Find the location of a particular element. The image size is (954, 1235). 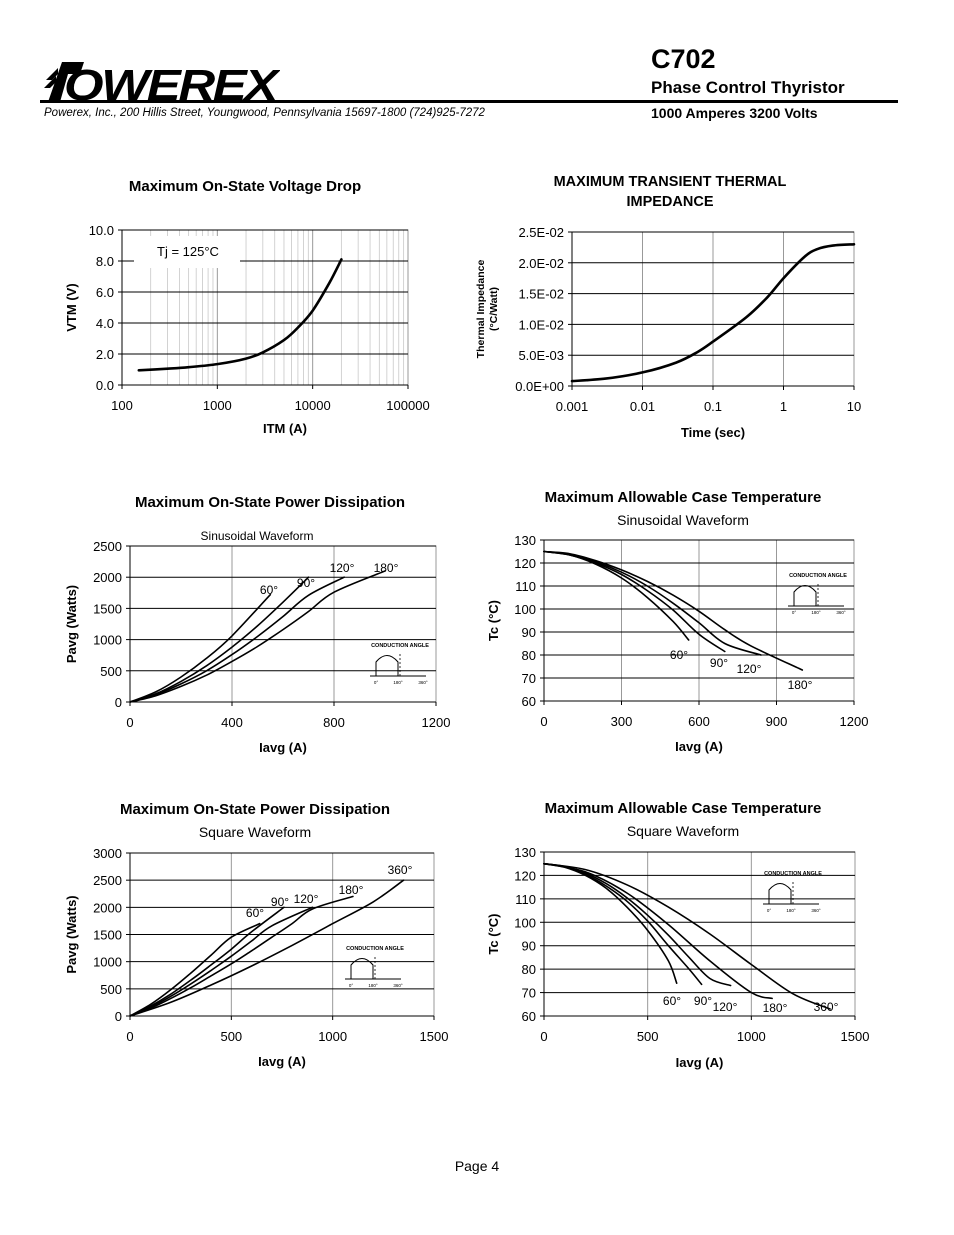

x-tick-label: 0.001 is located at coordinates (572, 406).